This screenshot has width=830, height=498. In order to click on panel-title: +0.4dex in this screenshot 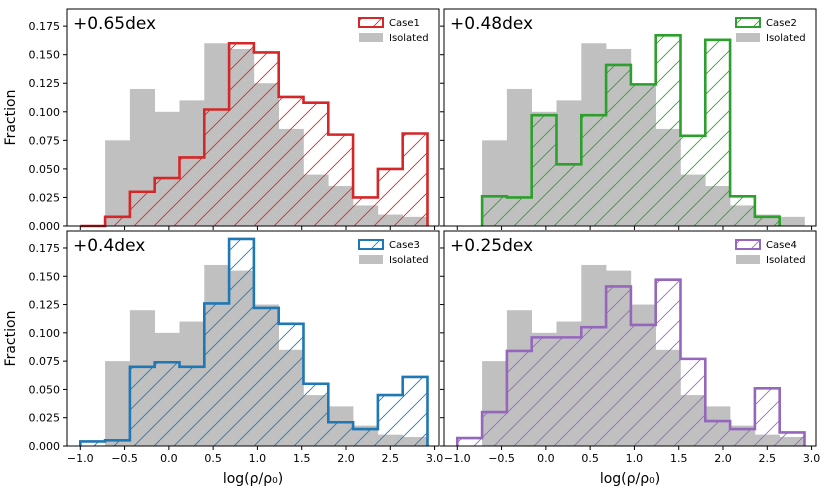, I will do `click(109, 246)`.